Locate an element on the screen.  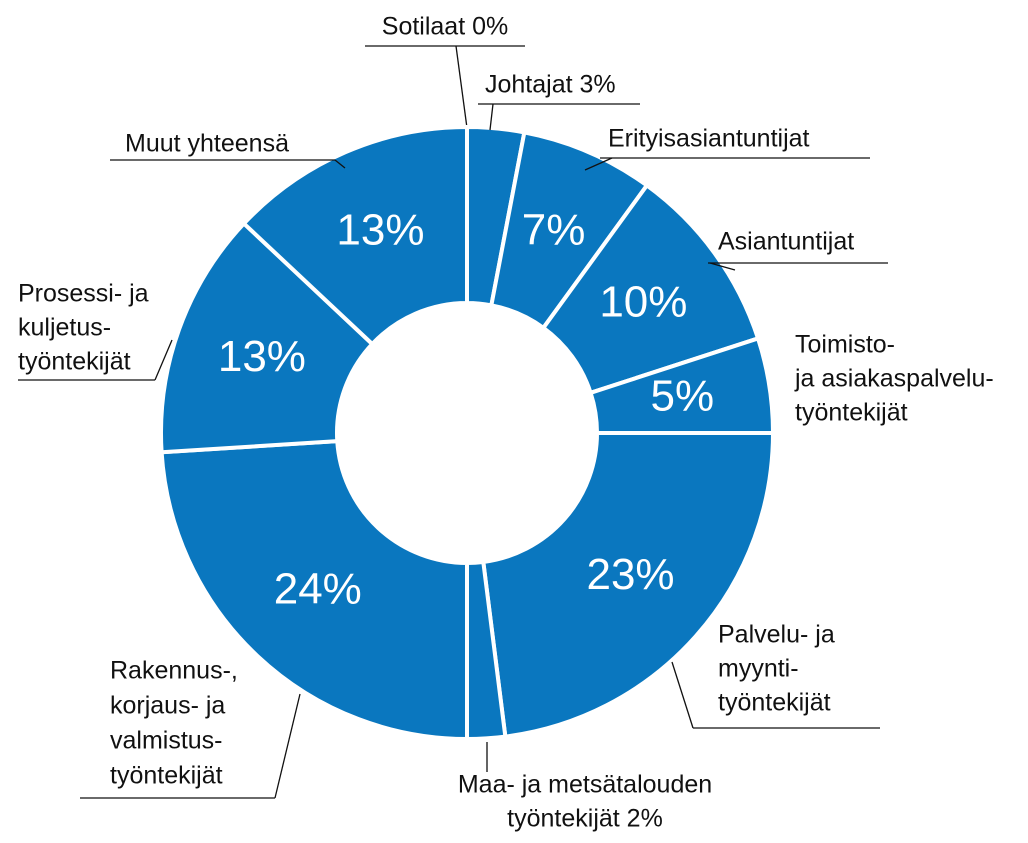
category-label: Palvelu- ja is located at coordinates (776, 635).